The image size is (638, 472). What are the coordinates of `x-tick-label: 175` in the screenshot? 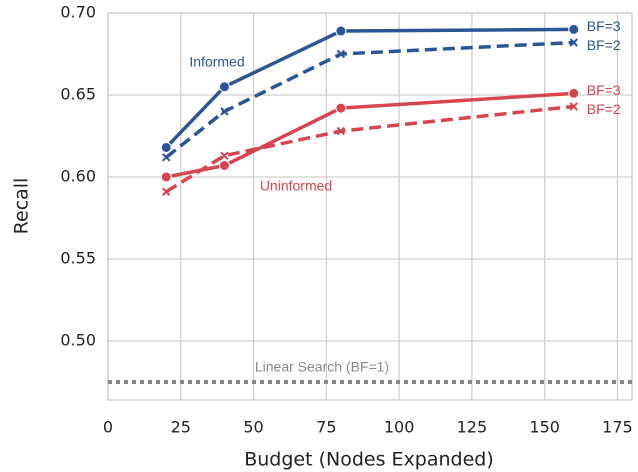 It's located at (617, 427).